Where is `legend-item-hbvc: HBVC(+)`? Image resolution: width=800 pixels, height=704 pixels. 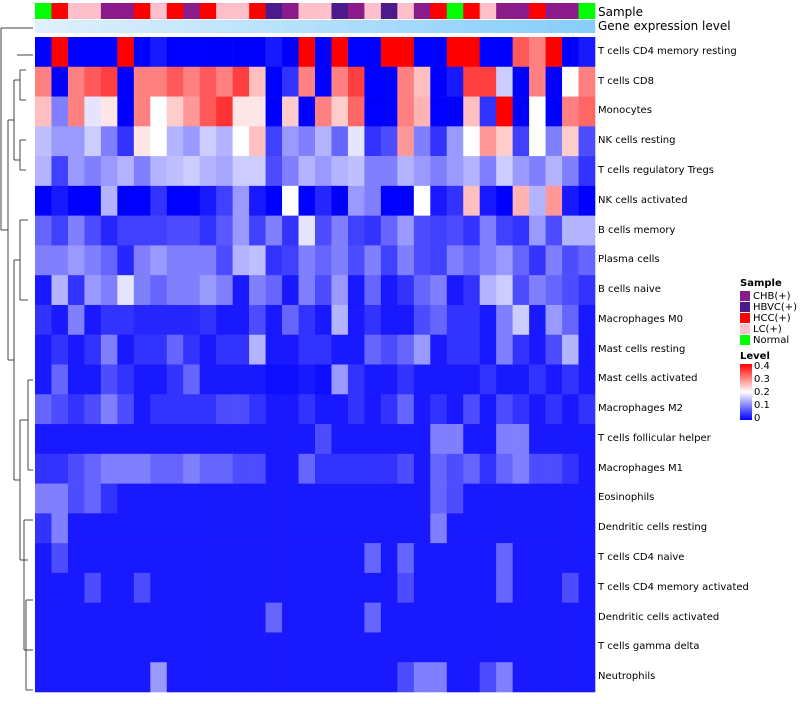
legend-item-hbvc: HBVC(+) is located at coordinates (768, 307).